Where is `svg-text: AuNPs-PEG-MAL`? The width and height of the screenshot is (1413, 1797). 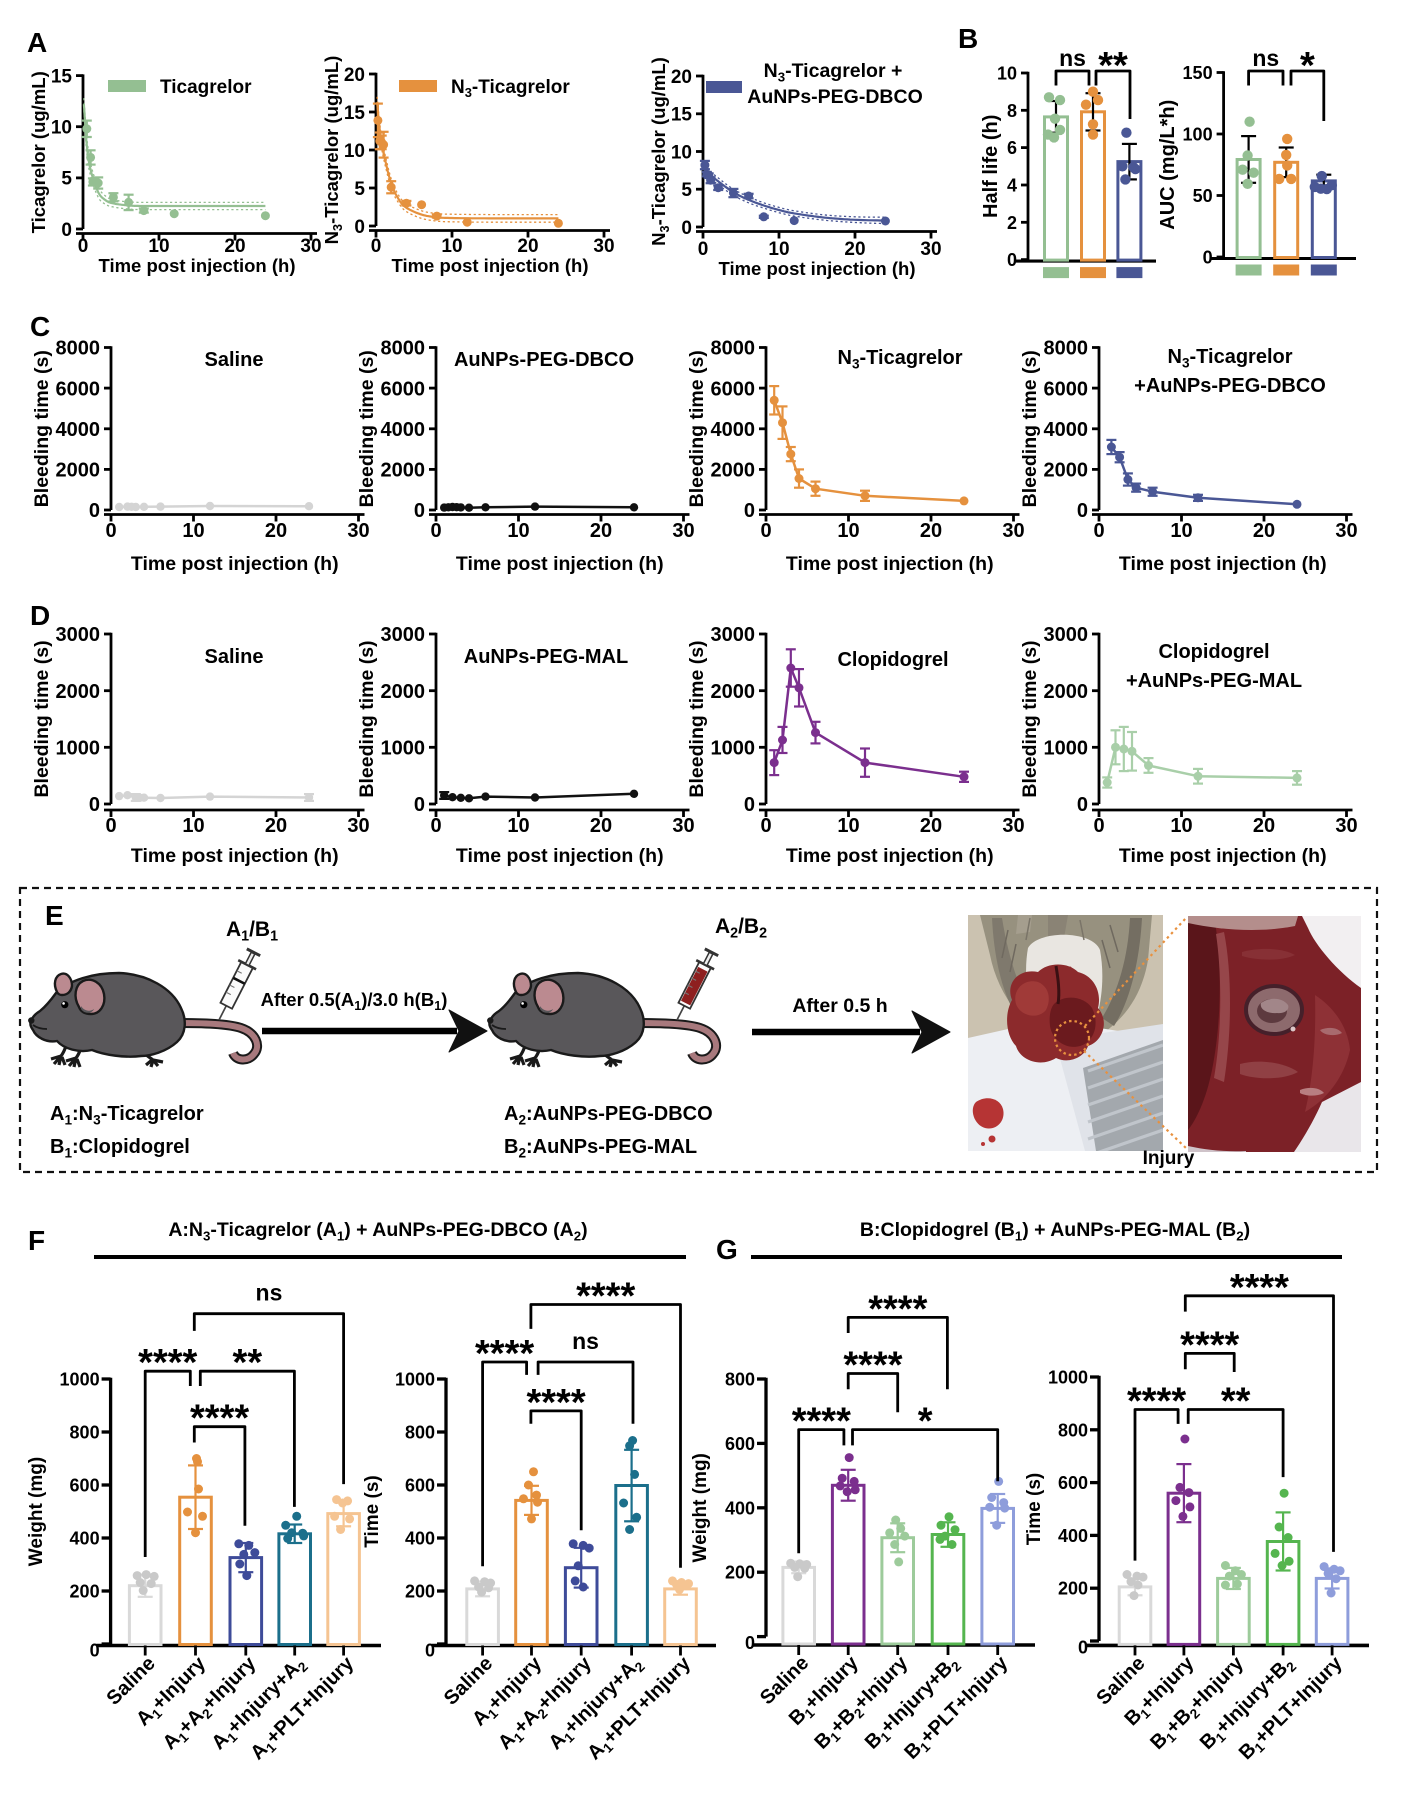 svg-text: AuNPs-PEG-MAL is located at coordinates (546, 657).